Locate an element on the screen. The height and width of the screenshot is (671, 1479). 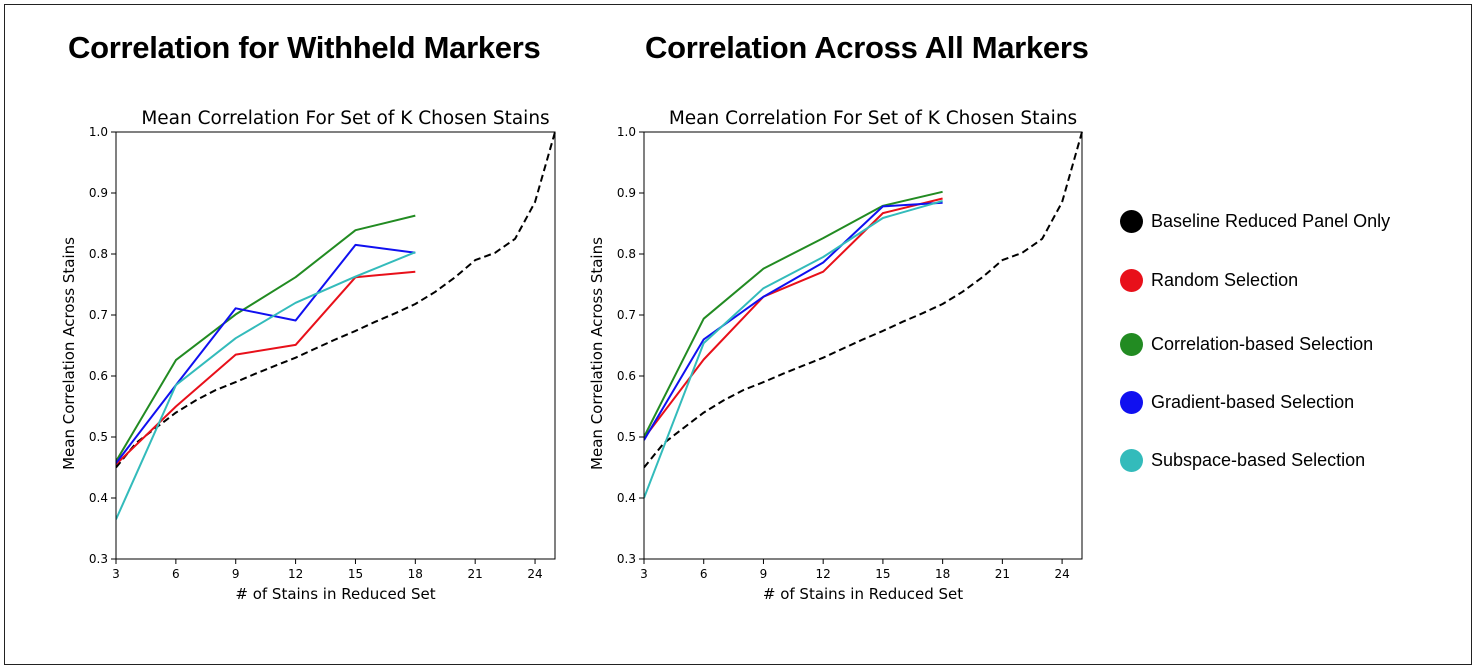
legend-marker-subspace is located at coordinates (1131, 460).